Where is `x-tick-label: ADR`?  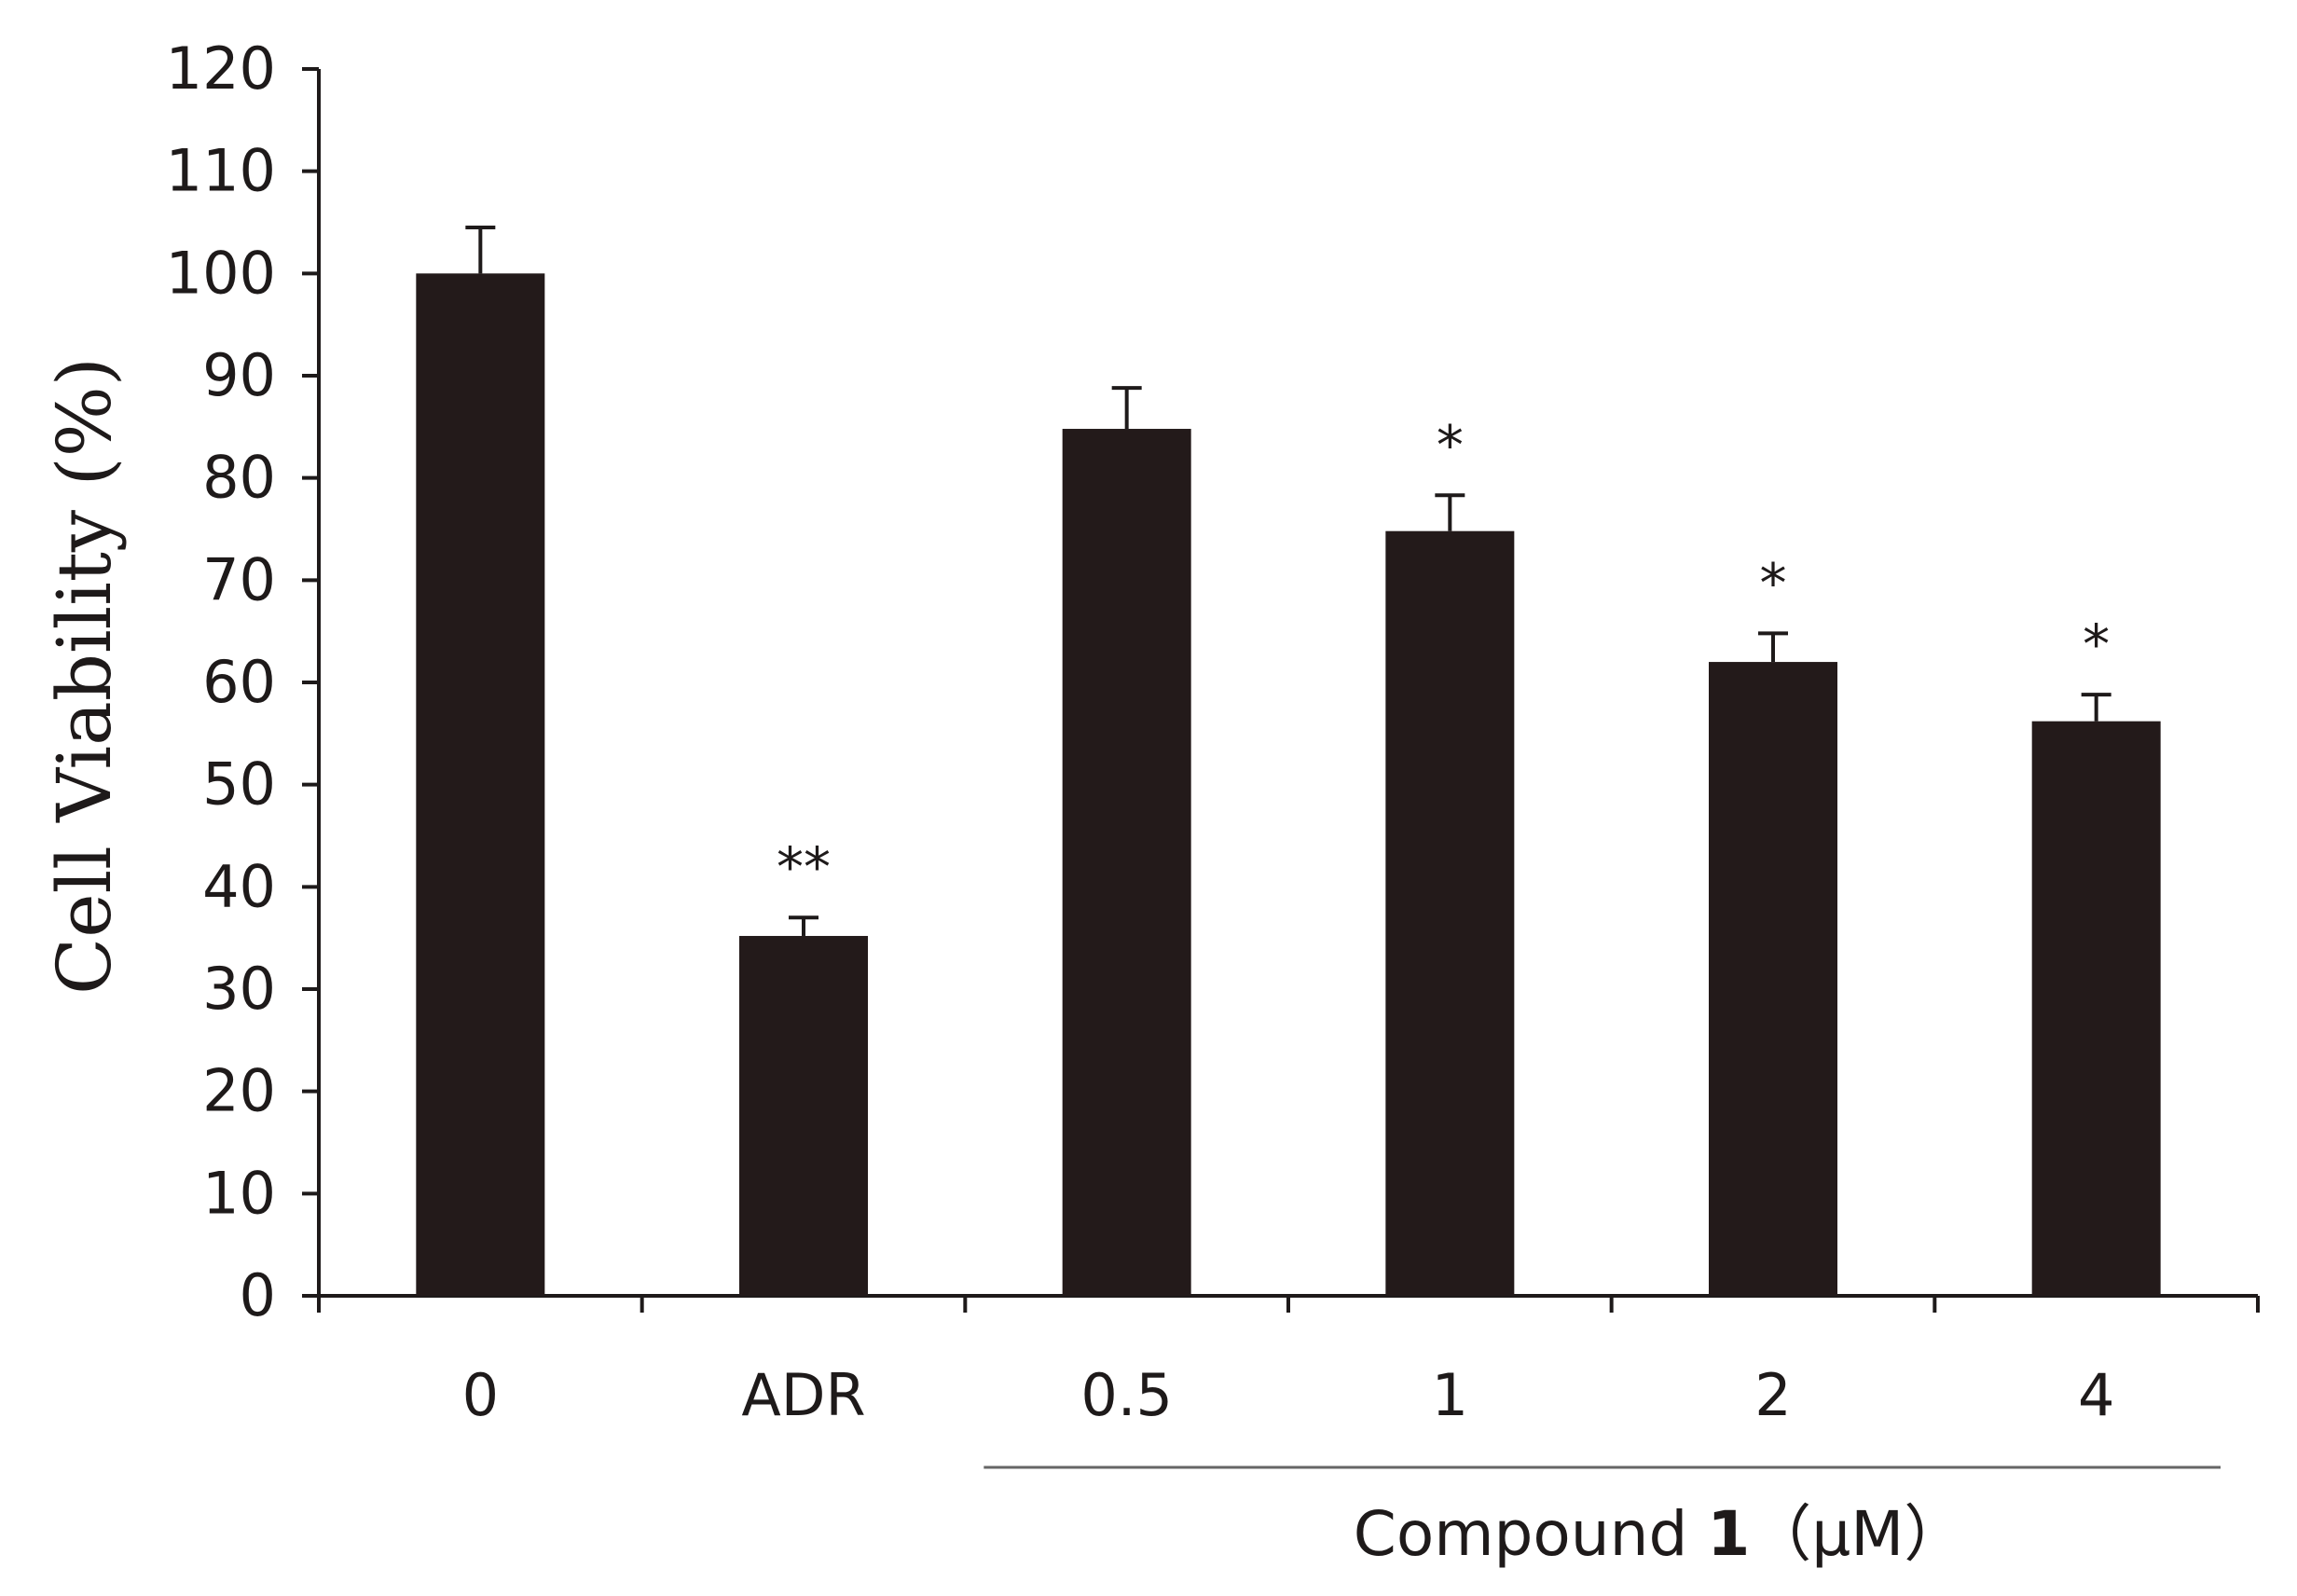
x-tick-label: ADR is located at coordinates (803, 1395).